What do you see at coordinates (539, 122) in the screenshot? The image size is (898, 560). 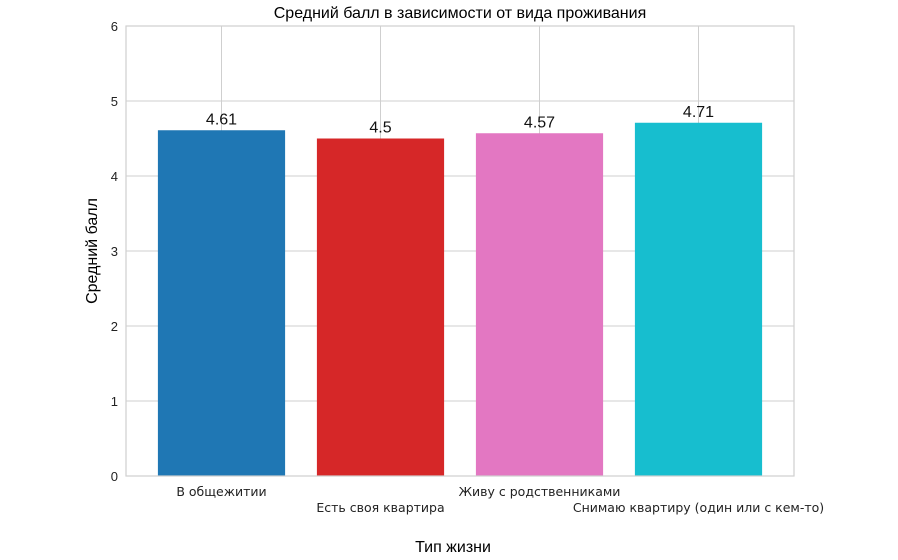 I see `bar-value-label: 4.57` at bounding box center [539, 122].